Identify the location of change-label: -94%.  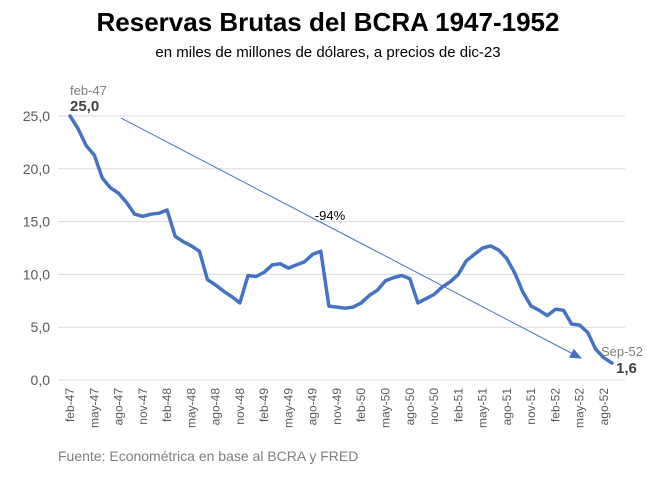
(330, 215).